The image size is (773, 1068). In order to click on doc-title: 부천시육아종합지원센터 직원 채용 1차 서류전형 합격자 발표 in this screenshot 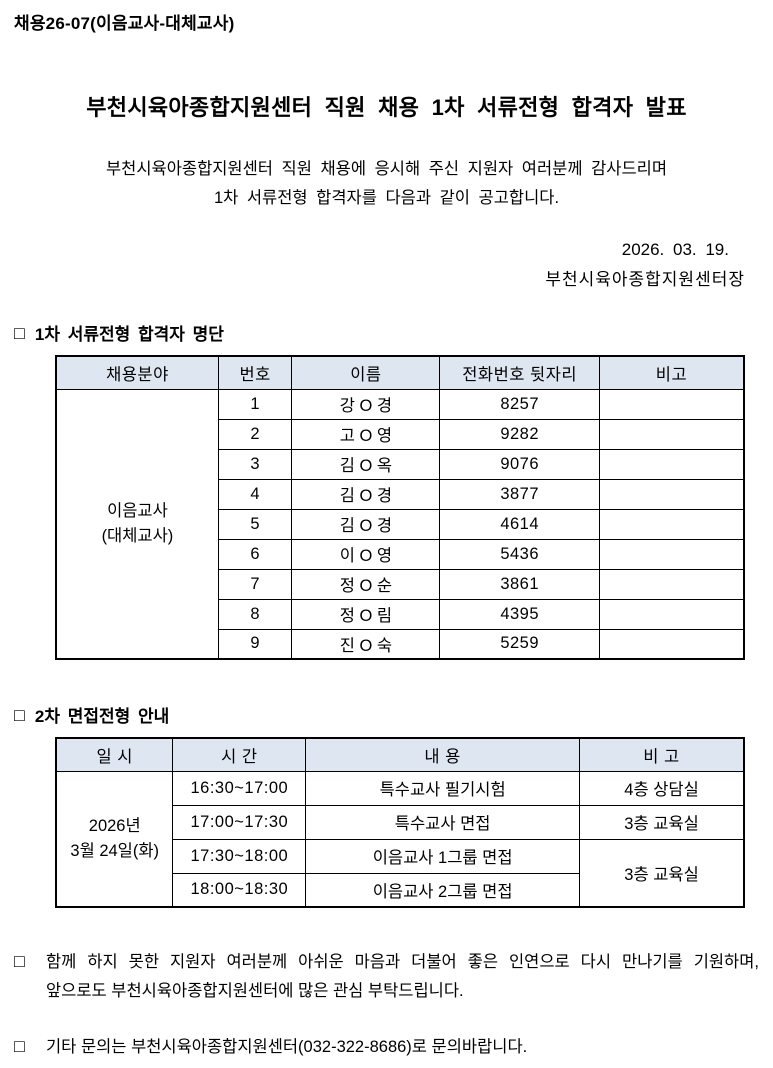, I will do `click(386, 107)`.